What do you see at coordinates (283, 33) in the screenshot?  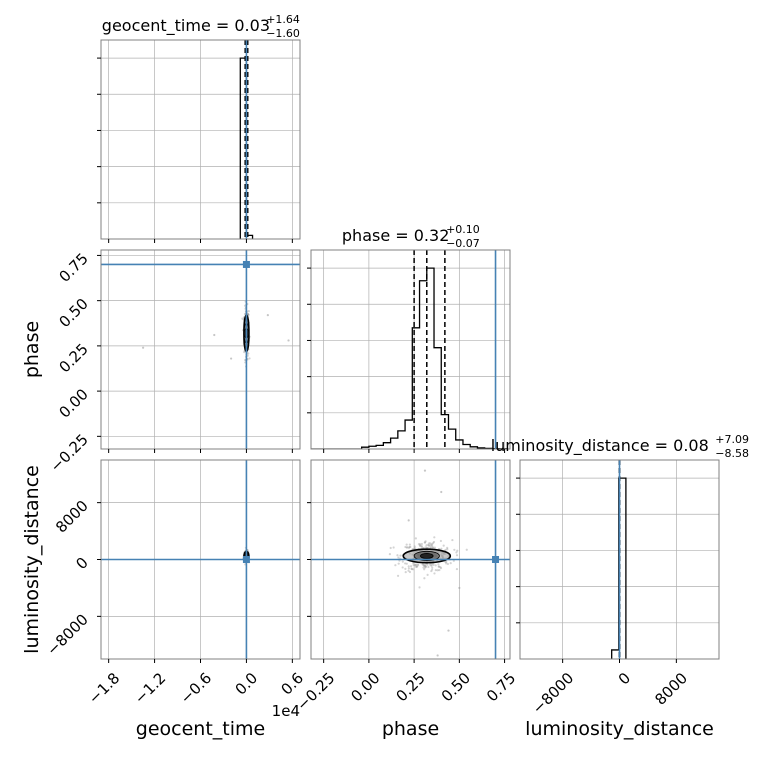 I see `title-minus: −1.60` at bounding box center [283, 33].